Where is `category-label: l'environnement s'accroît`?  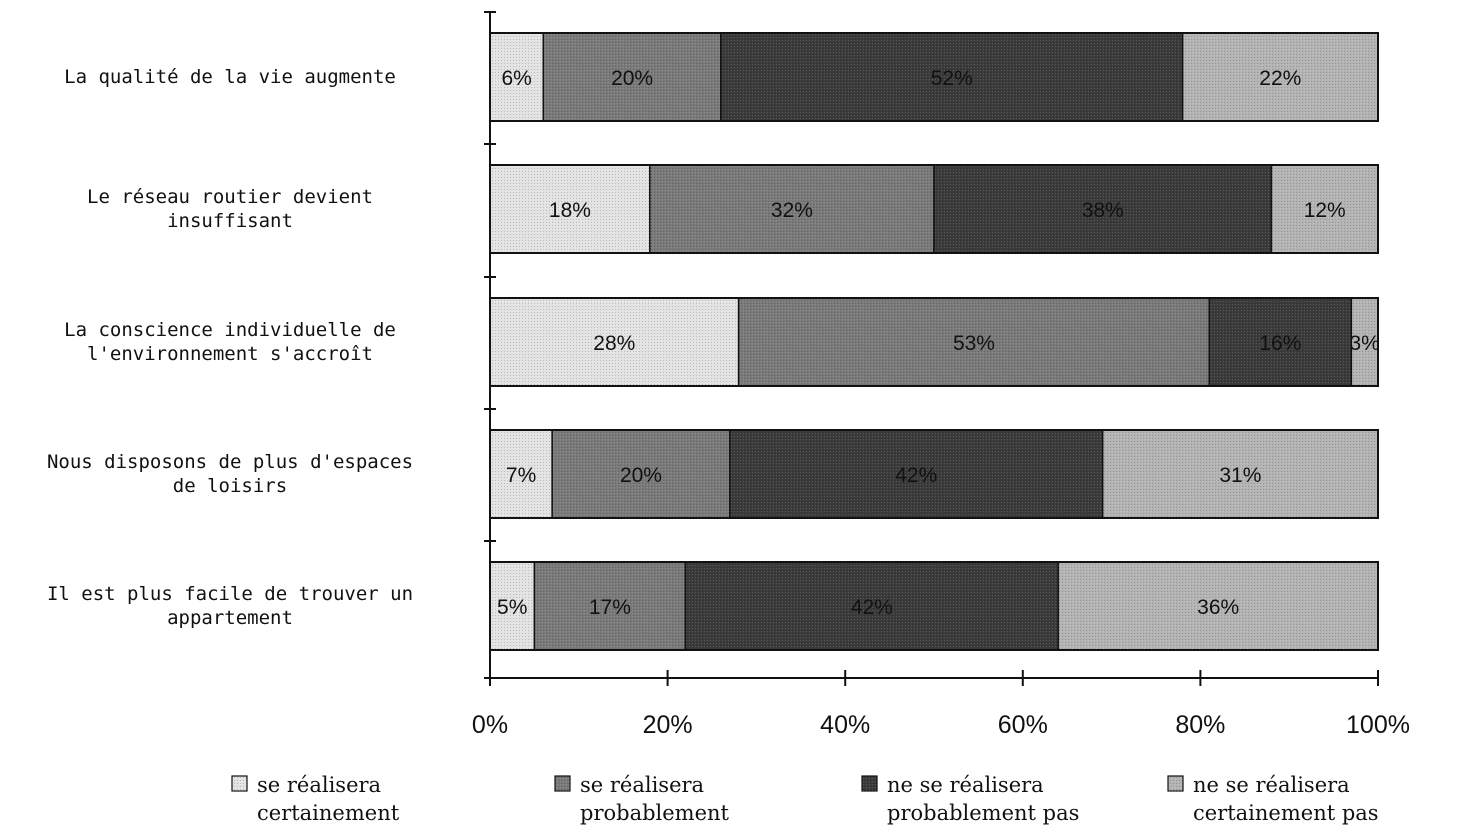
category-label: l'environnement s'accroît is located at coordinates (230, 354).